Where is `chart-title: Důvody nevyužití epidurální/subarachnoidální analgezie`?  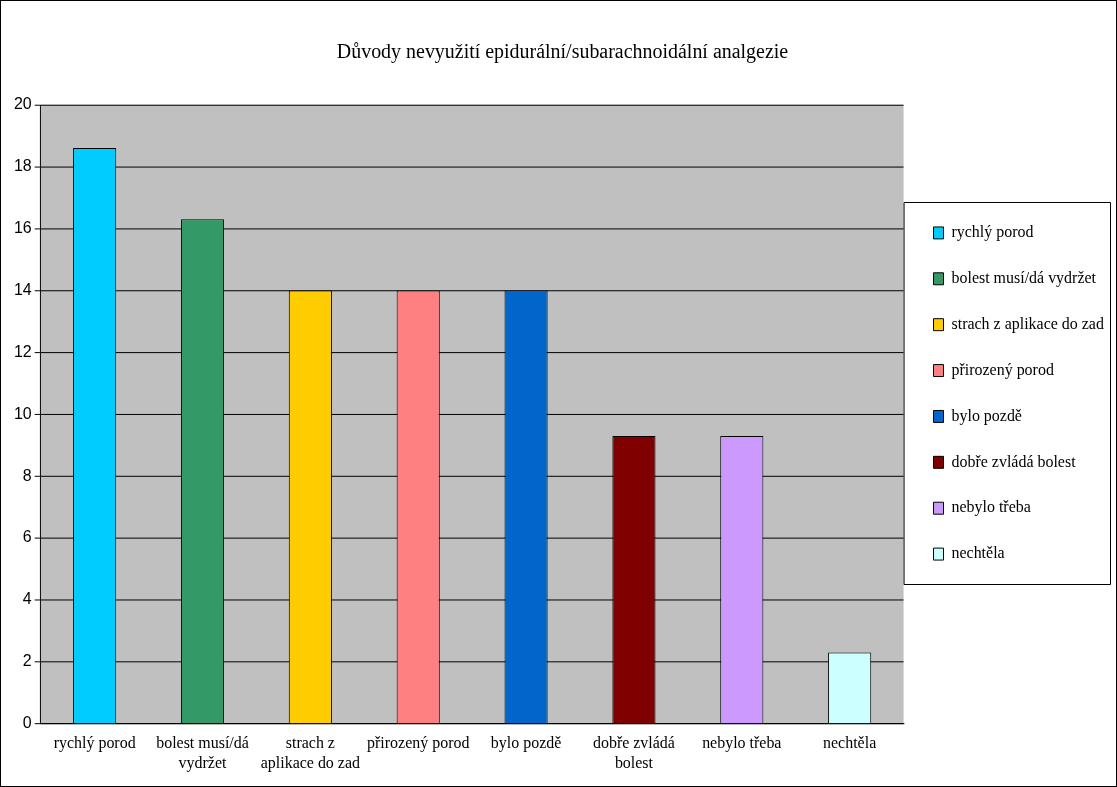
chart-title: Důvody nevyužití epidurální/subarachnoidální analgezie is located at coordinates (562, 52).